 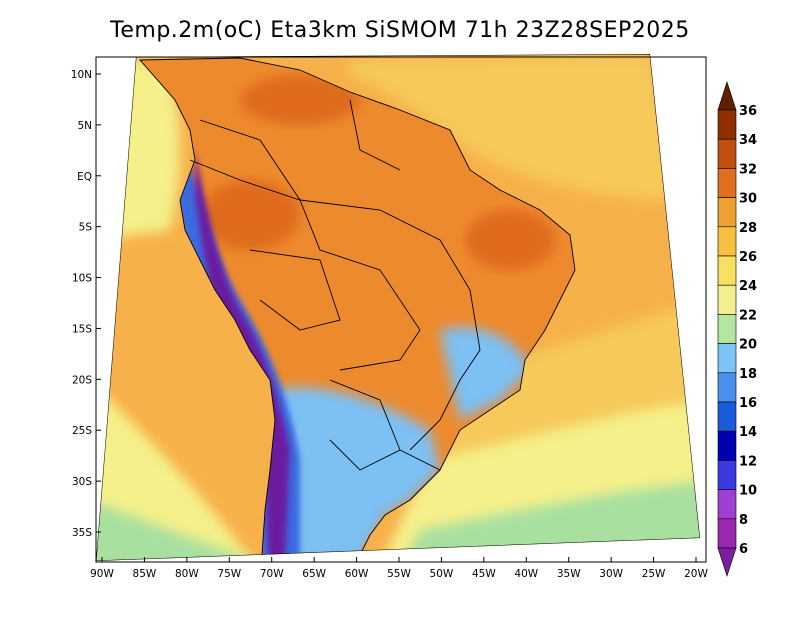 What do you see at coordinates (250, 215) in the screenshot?
I see `amazon-hot-core` at bounding box center [250, 215].